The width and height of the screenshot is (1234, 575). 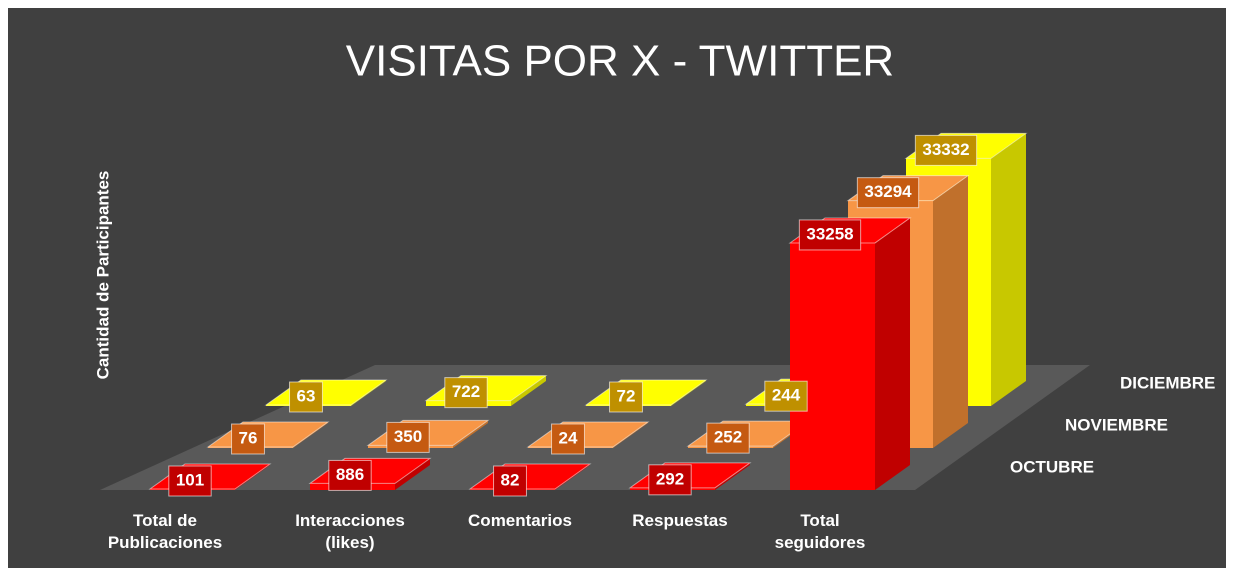 I want to click on data-label: 350, so click(x=408, y=437).